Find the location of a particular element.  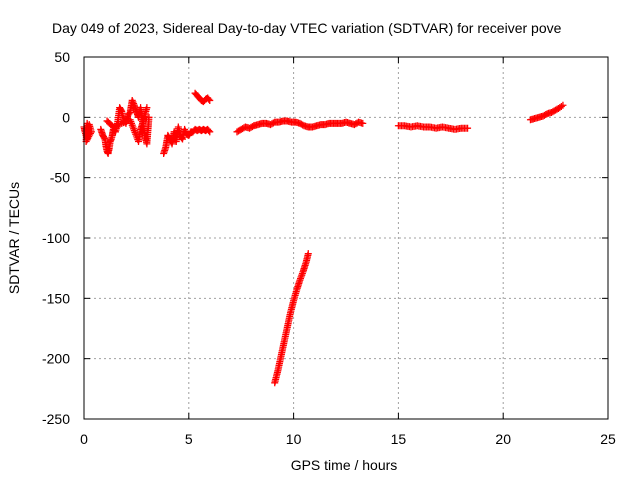

y-tick-label: 0 is located at coordinates (66, 117).